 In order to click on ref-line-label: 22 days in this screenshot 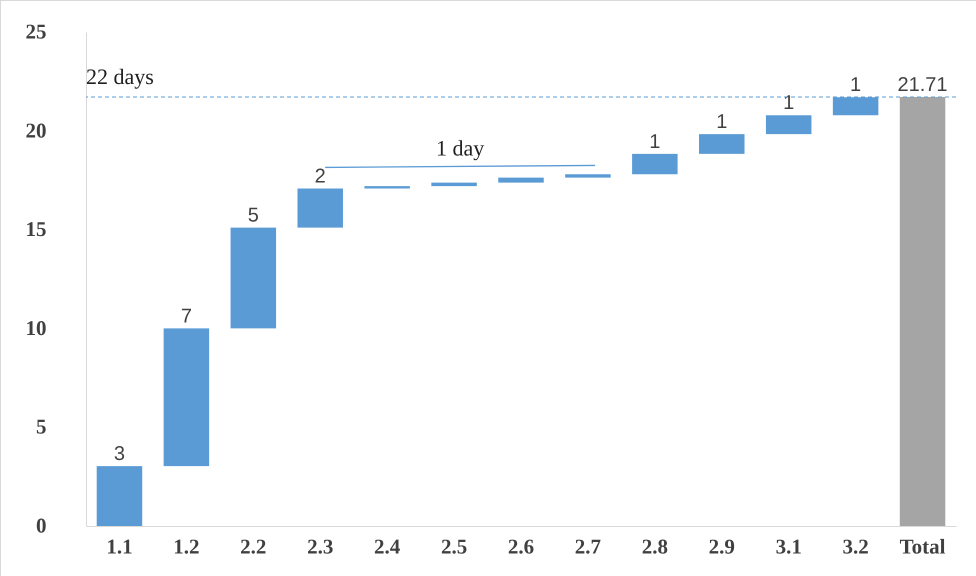, I will do `click(120, 77)`.